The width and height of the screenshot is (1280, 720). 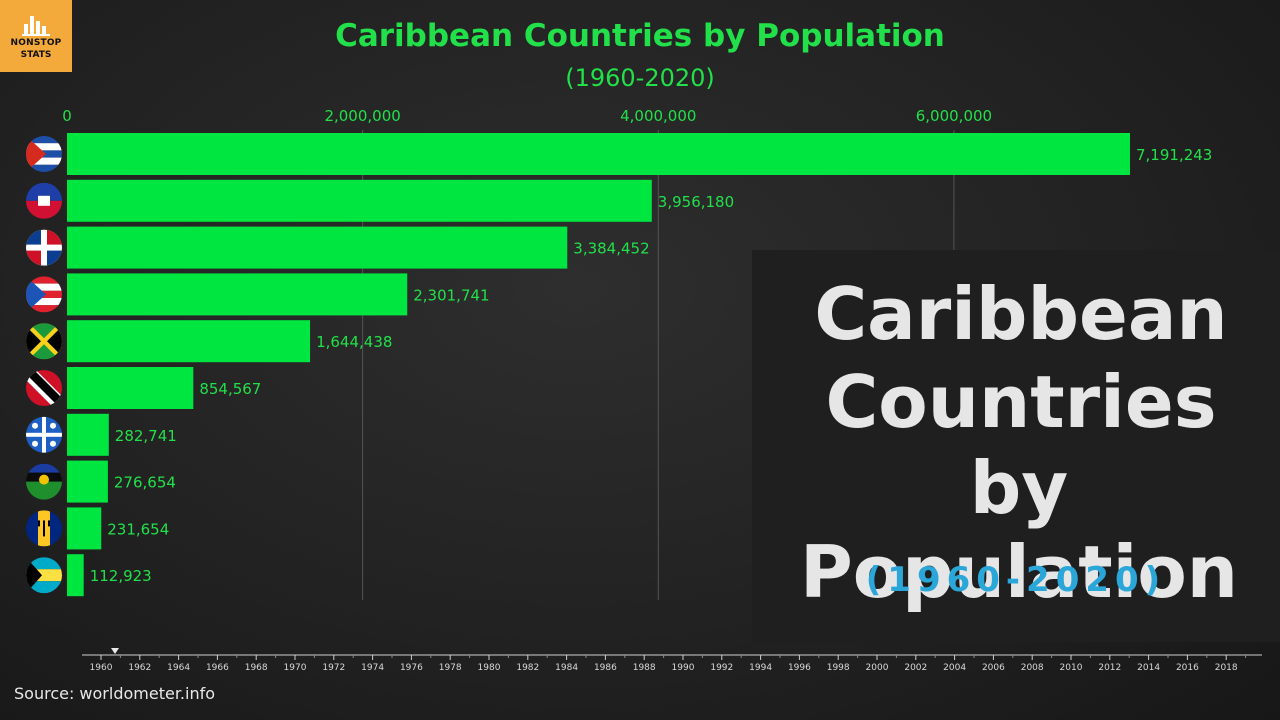 I want to click on timeline-year-label: 1960, so click(x=101, y=668).